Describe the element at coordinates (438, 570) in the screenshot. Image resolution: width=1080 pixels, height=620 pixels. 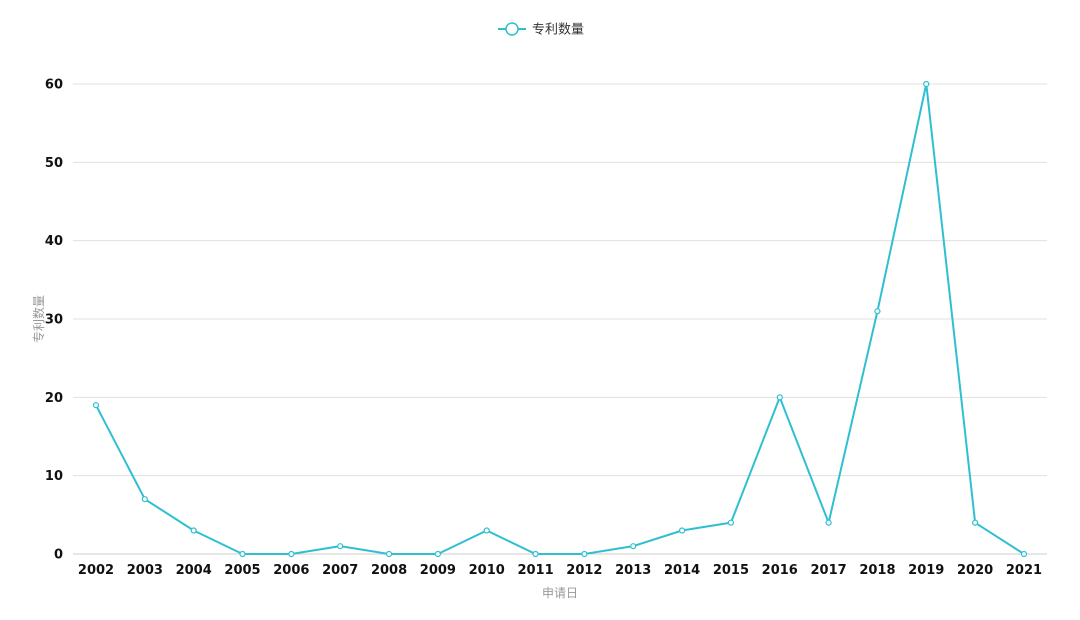
I see `x-tick-label: 2009` at that location.